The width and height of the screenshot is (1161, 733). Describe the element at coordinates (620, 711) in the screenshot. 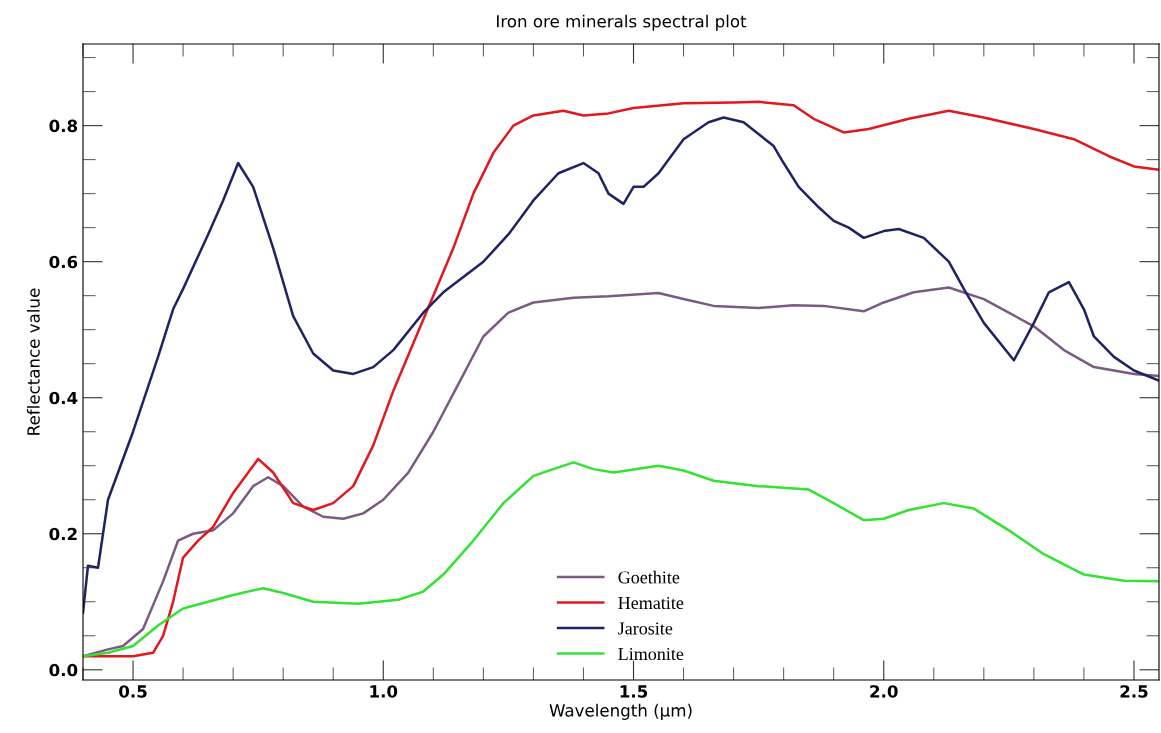

I see `x-axis-title: Wavelength (µm)` at that location.